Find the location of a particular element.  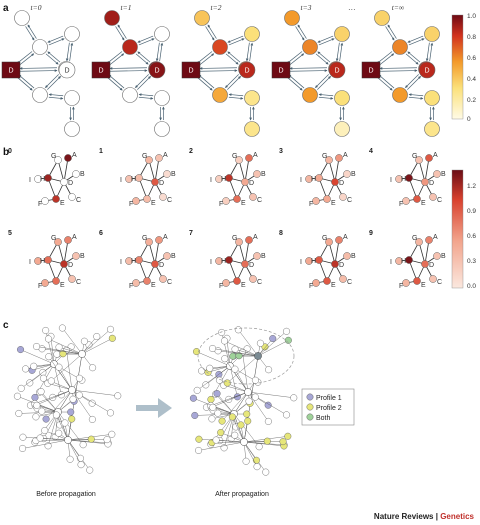

after-propagation-caption: After propagation is located at coordinates (242, 494).